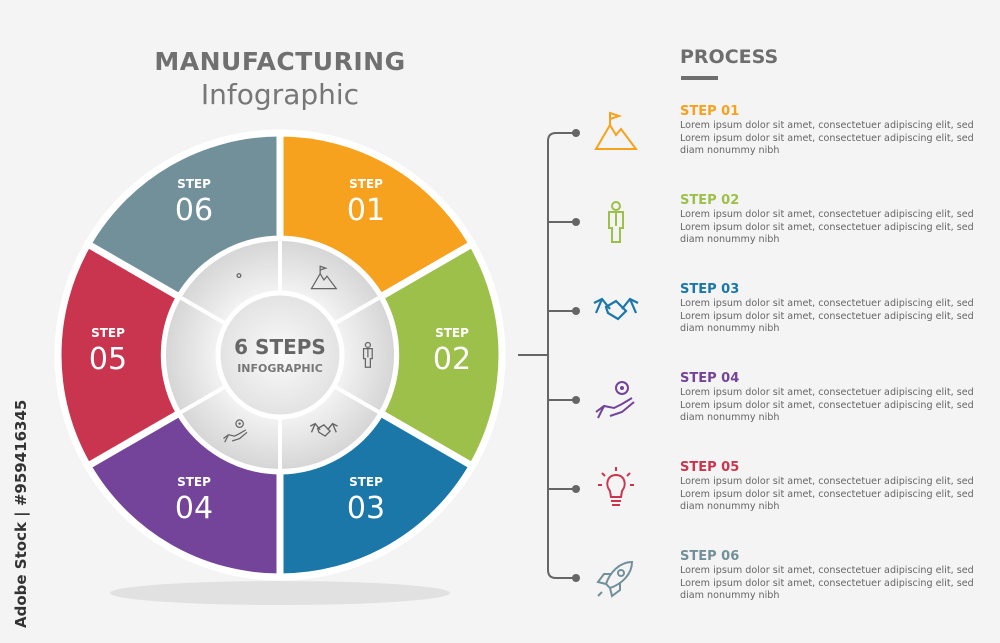  I want to click on step-title: STEP 06, so click(710, 556).